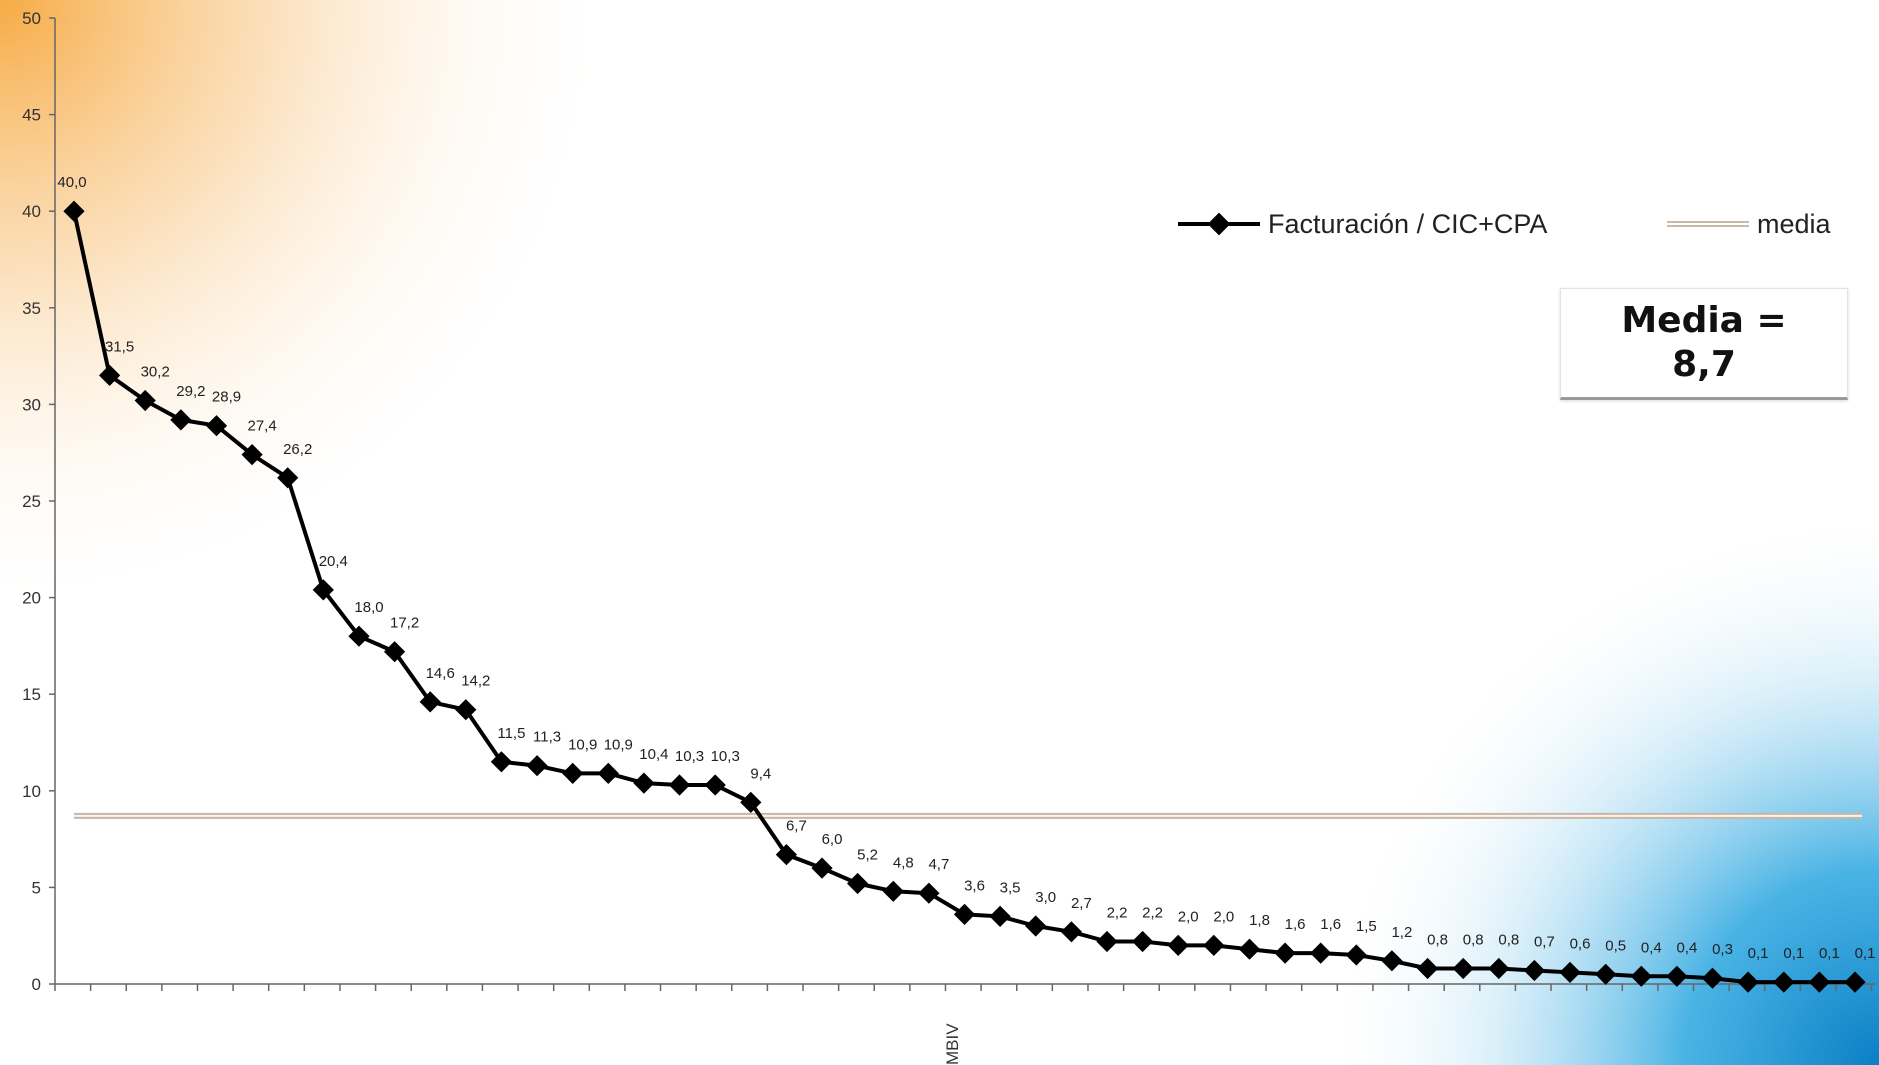  I want to click on data-label: 0,3, so click(1722, 949).